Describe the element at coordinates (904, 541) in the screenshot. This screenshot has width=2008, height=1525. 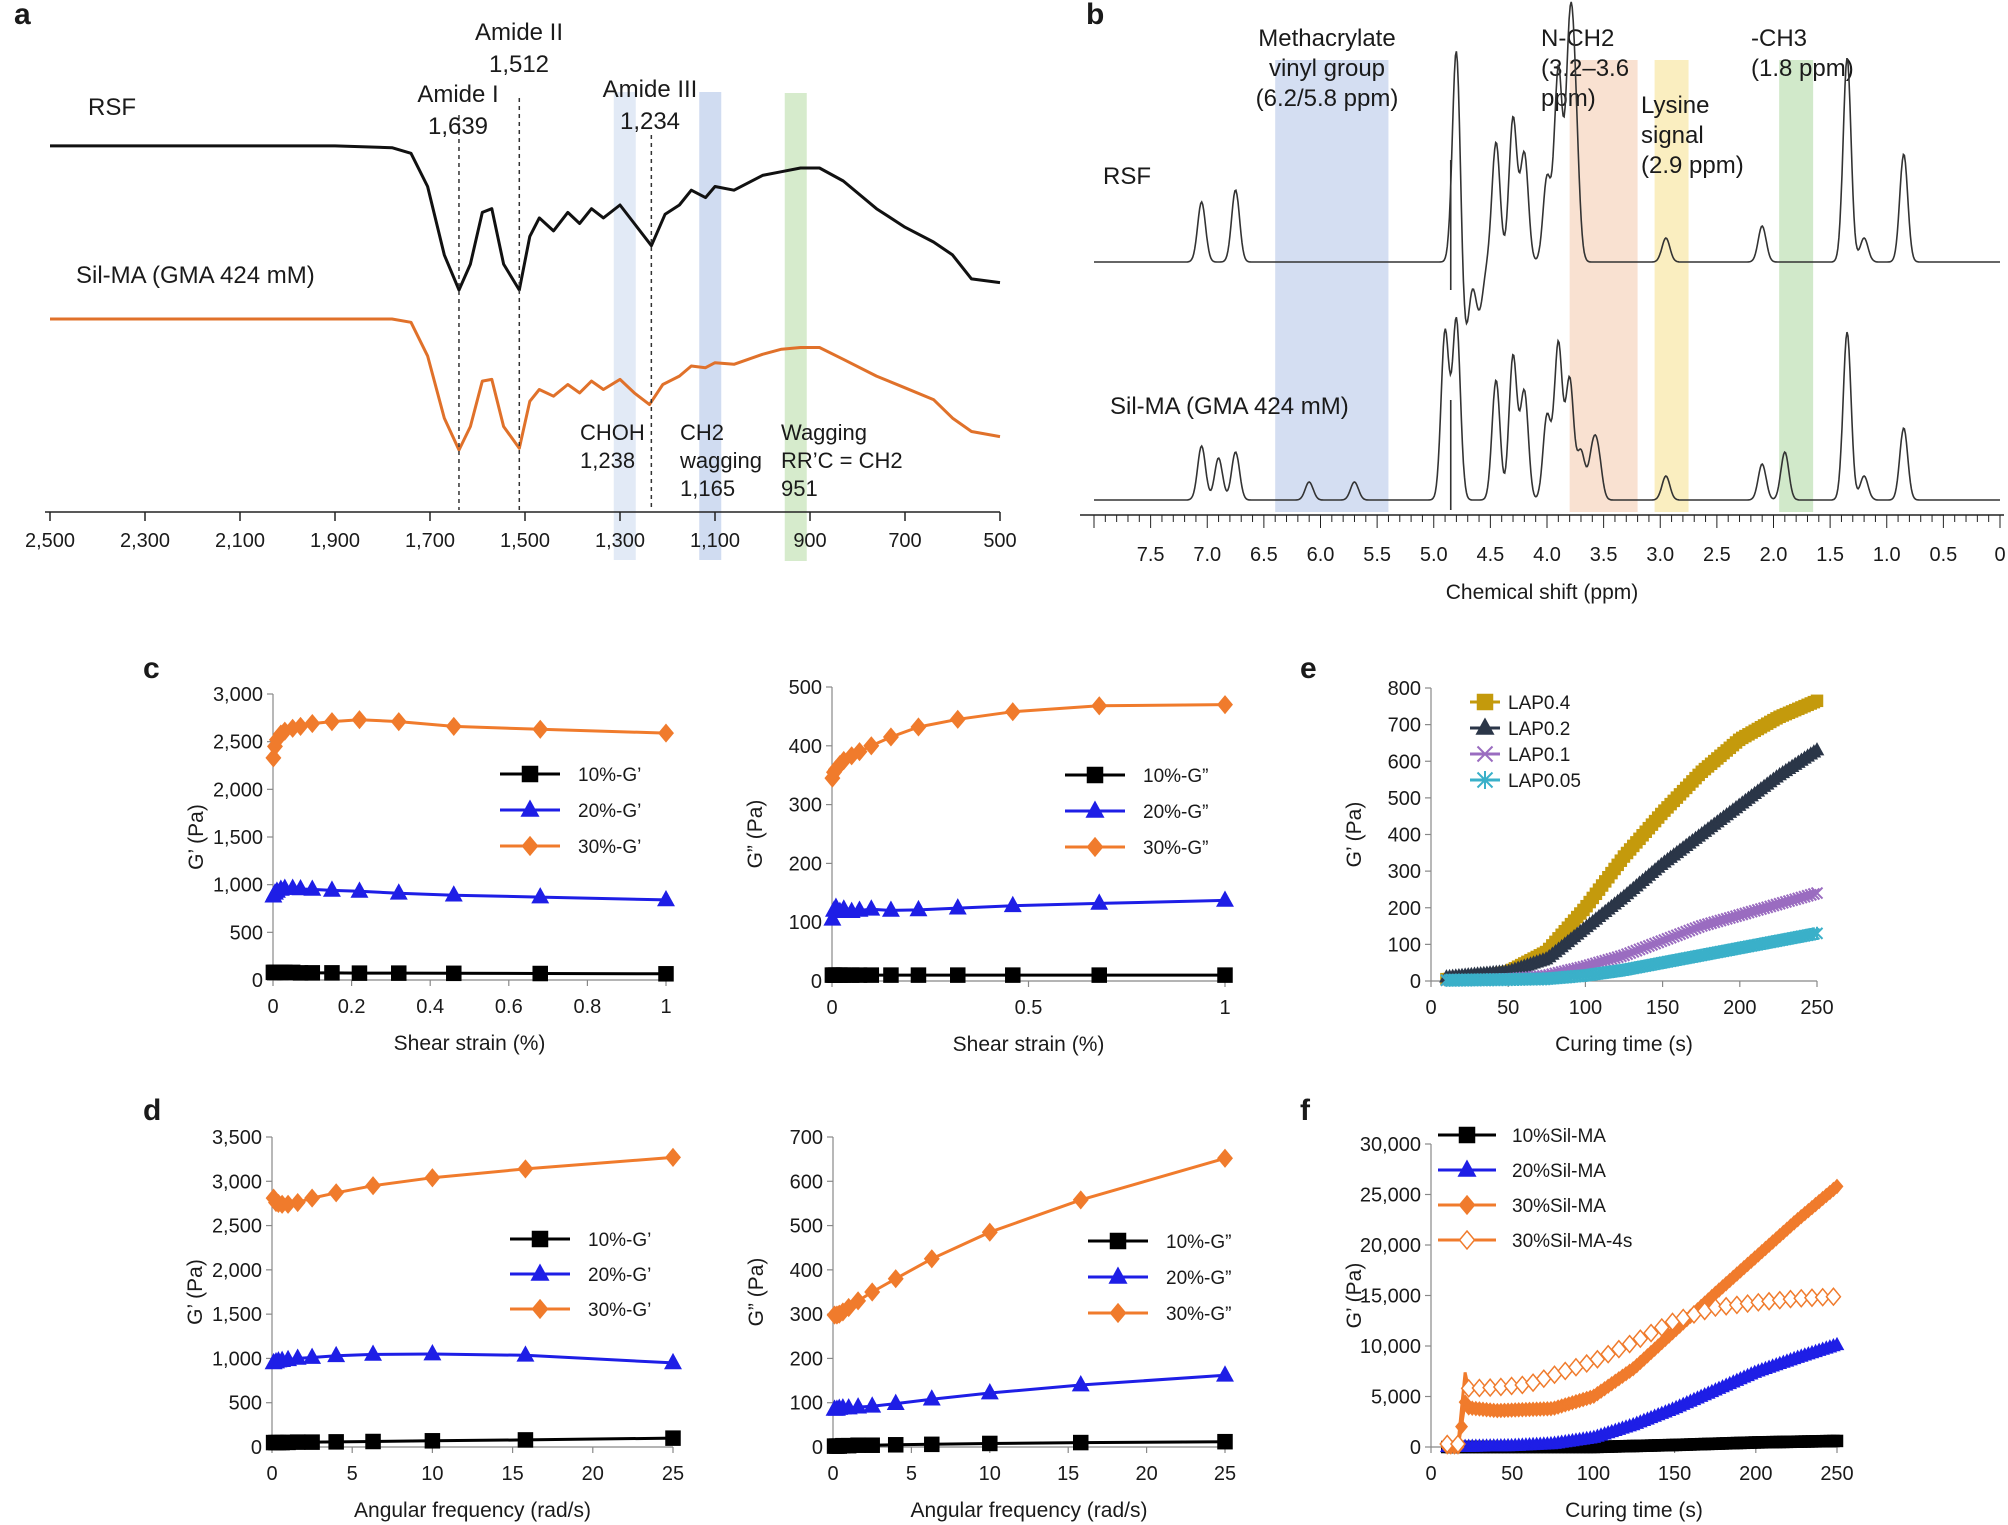
I see `x-tick-label-a: 700` at that location.